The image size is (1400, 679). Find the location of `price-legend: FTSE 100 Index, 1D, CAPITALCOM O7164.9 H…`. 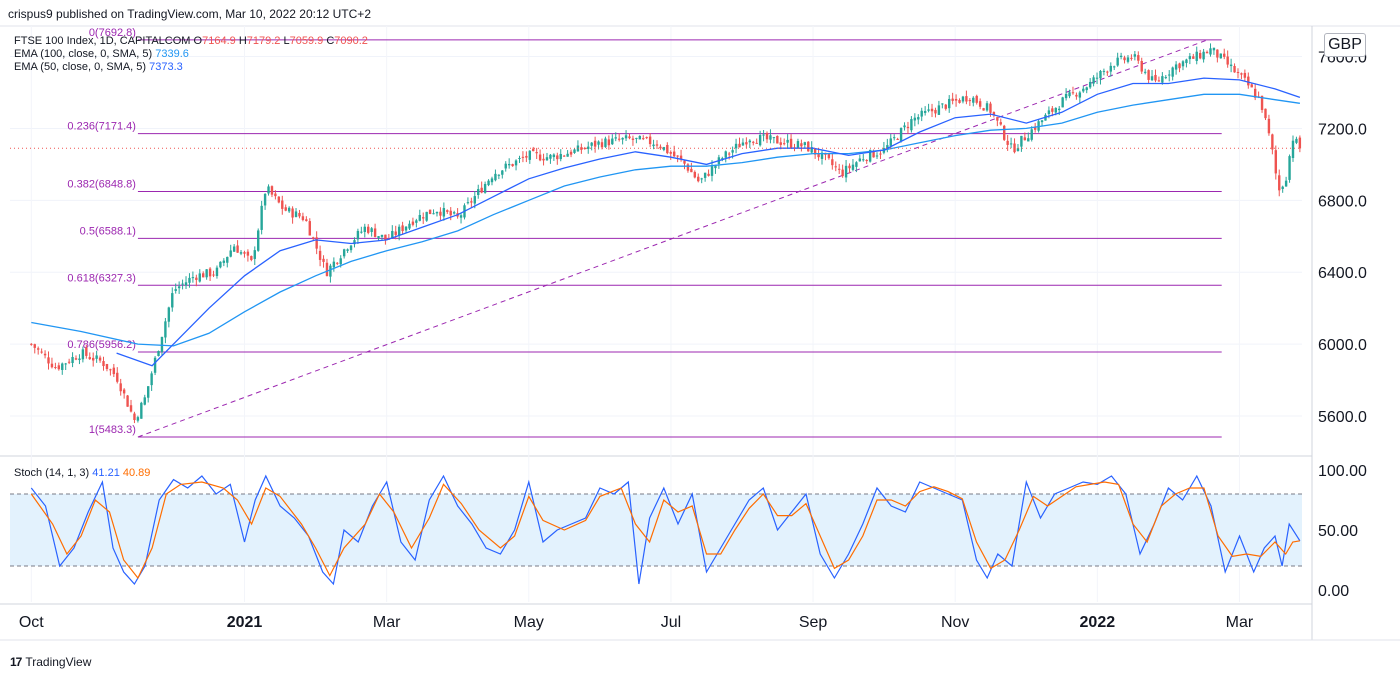

price-legend: FTSE 100 Index, 1D, CAPITALCOM O7164.9 H… is located at coordinates (191, 54).